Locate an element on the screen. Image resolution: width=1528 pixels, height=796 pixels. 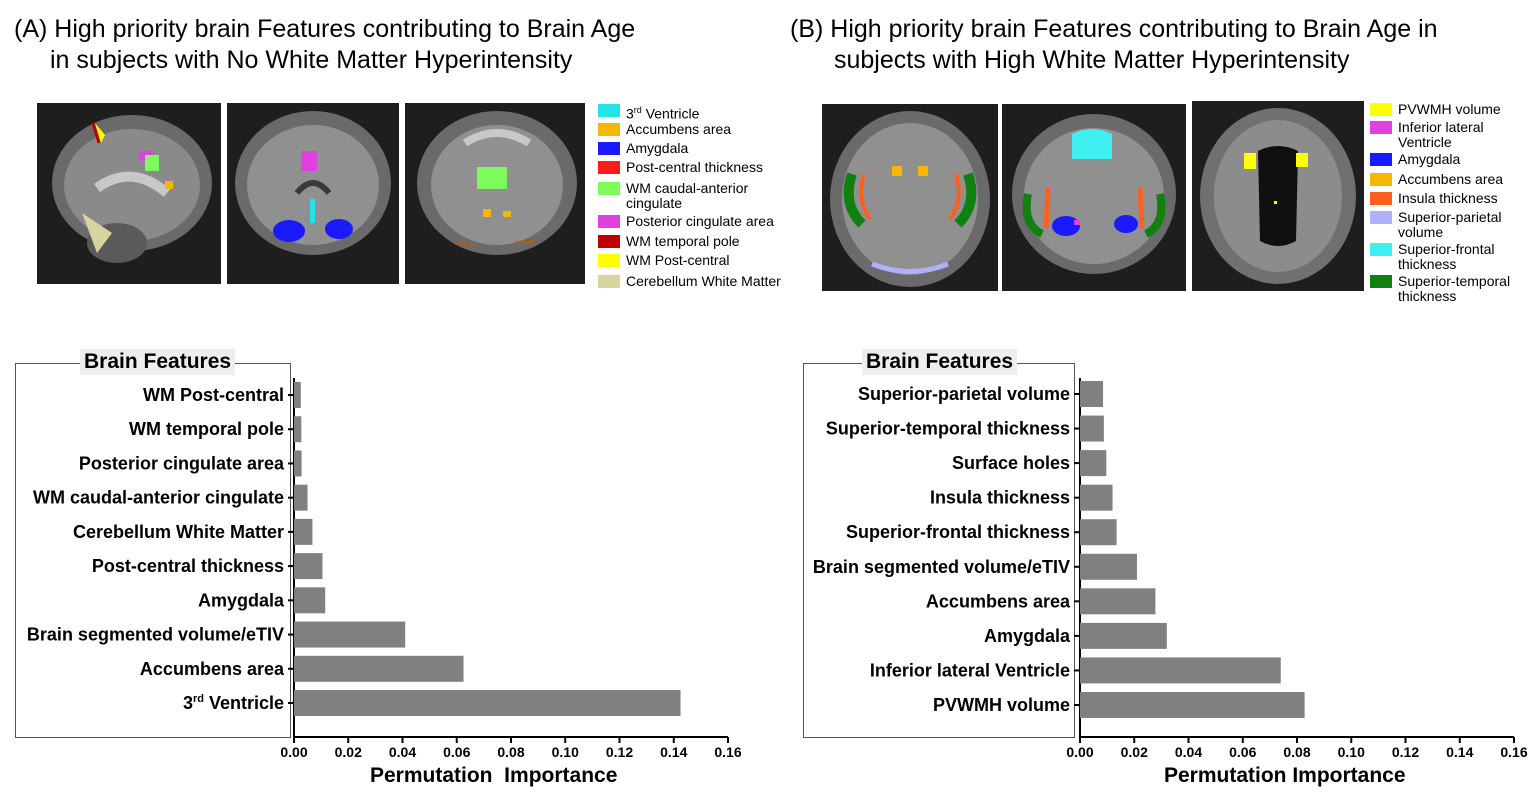
legend-label: WM Post-central is located at coordinates (678, 260).